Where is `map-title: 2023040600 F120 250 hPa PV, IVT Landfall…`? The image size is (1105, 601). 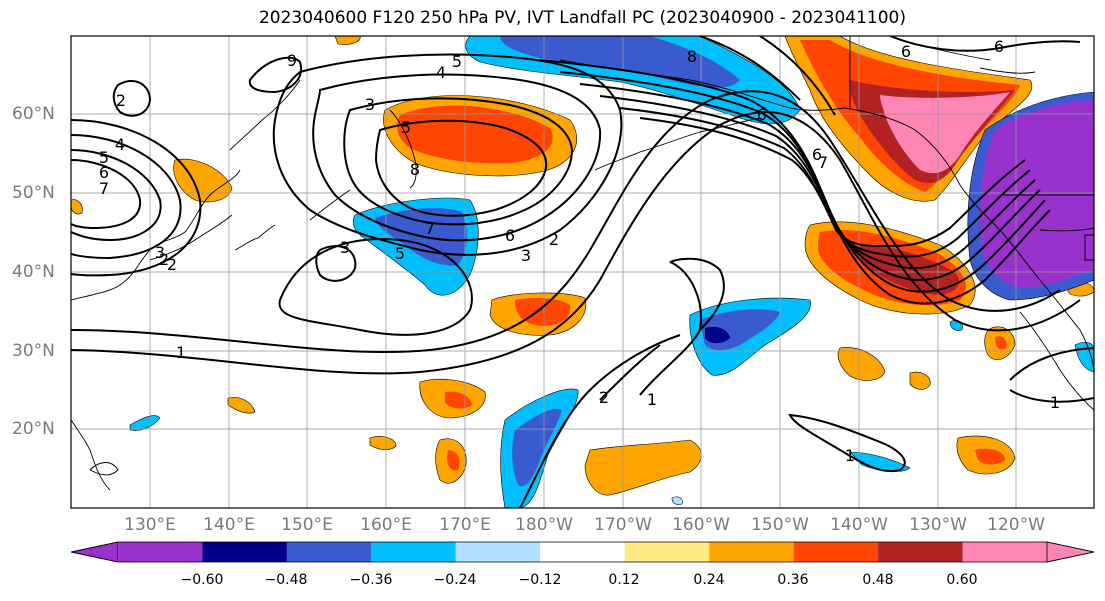 map-title: 2023040600 F120 250 hPa PV, IVT Landfall… is located at coordinates (582, 18).